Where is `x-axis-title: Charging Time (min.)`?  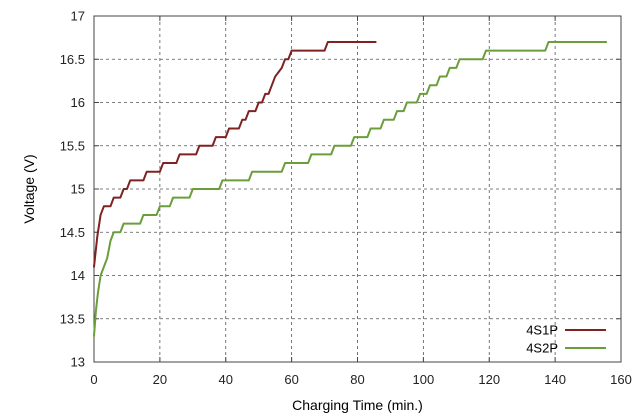
x-axis-title: Charging Time (min.) is located at coordinates (357, 405).